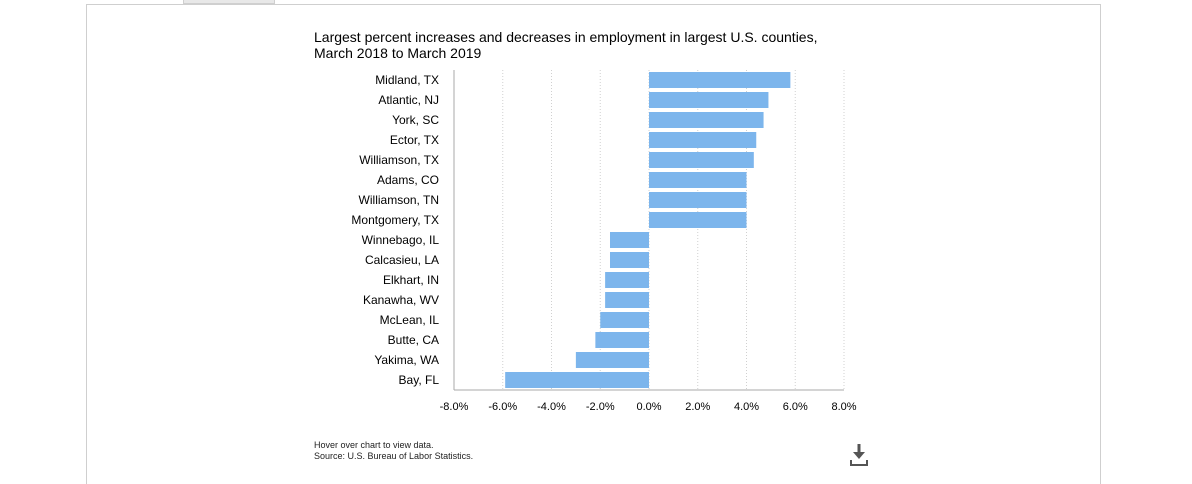 Image resolution: width=1192 pixels, height=484 pixels. I want to click on tab-stub, so click(229, 2).